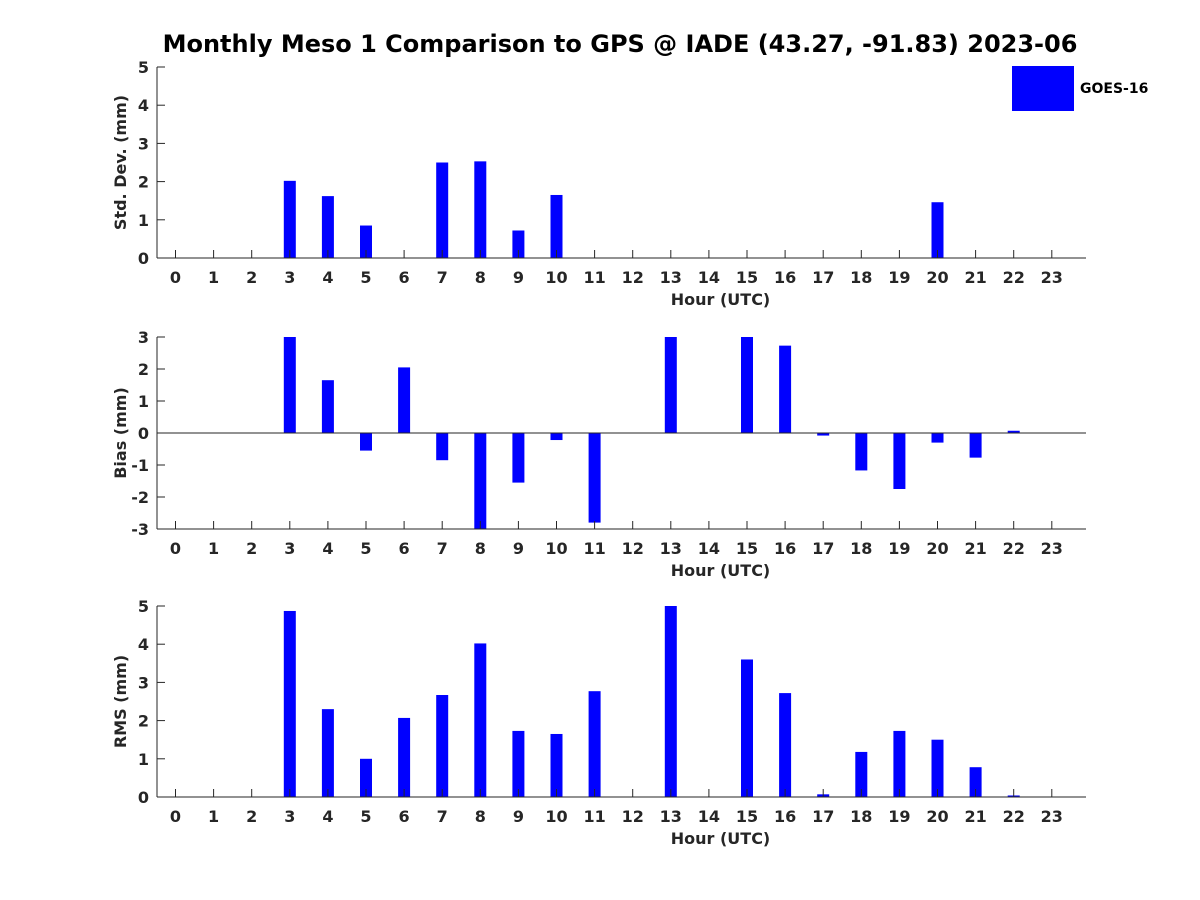  Describe the element at coordinates (120, 433) in the screenshot. I see `y-axis-label: Bias (mm)` at that location.